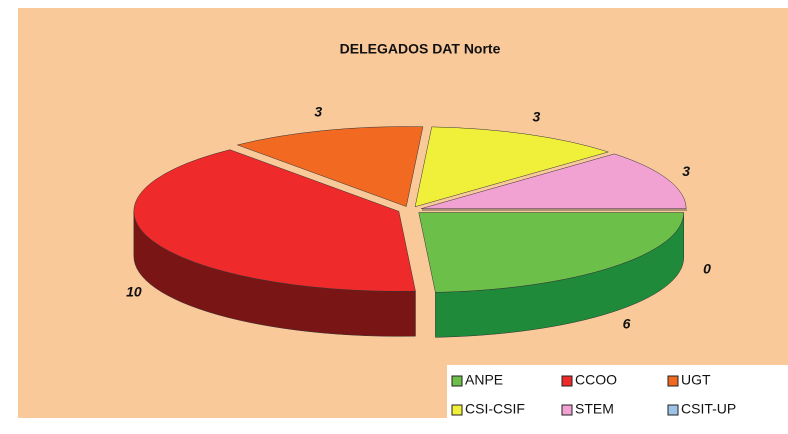  Describe the element at coordinates (484, 380) in the screenshot. I see `legend-label: ANPE` at that location.